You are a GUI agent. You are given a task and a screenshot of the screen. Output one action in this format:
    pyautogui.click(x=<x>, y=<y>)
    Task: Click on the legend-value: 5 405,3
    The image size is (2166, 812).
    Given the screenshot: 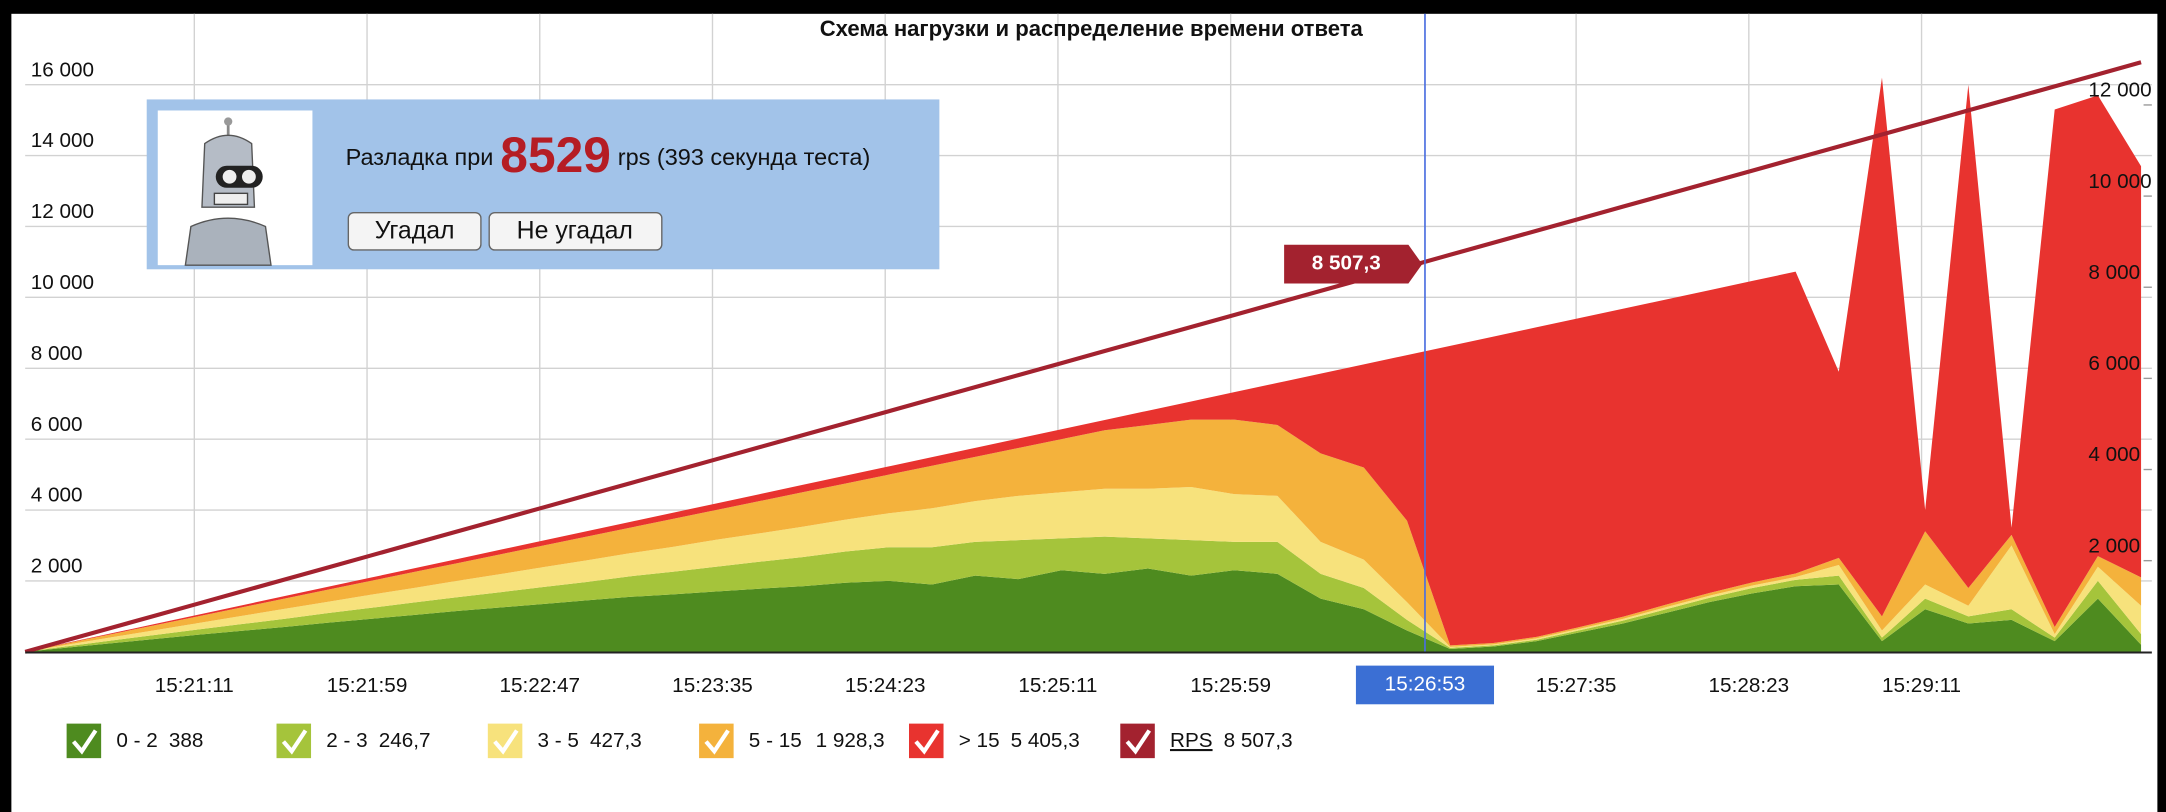 What is the action you would take?
    pyautogui.click(x=1045, y=740)
    